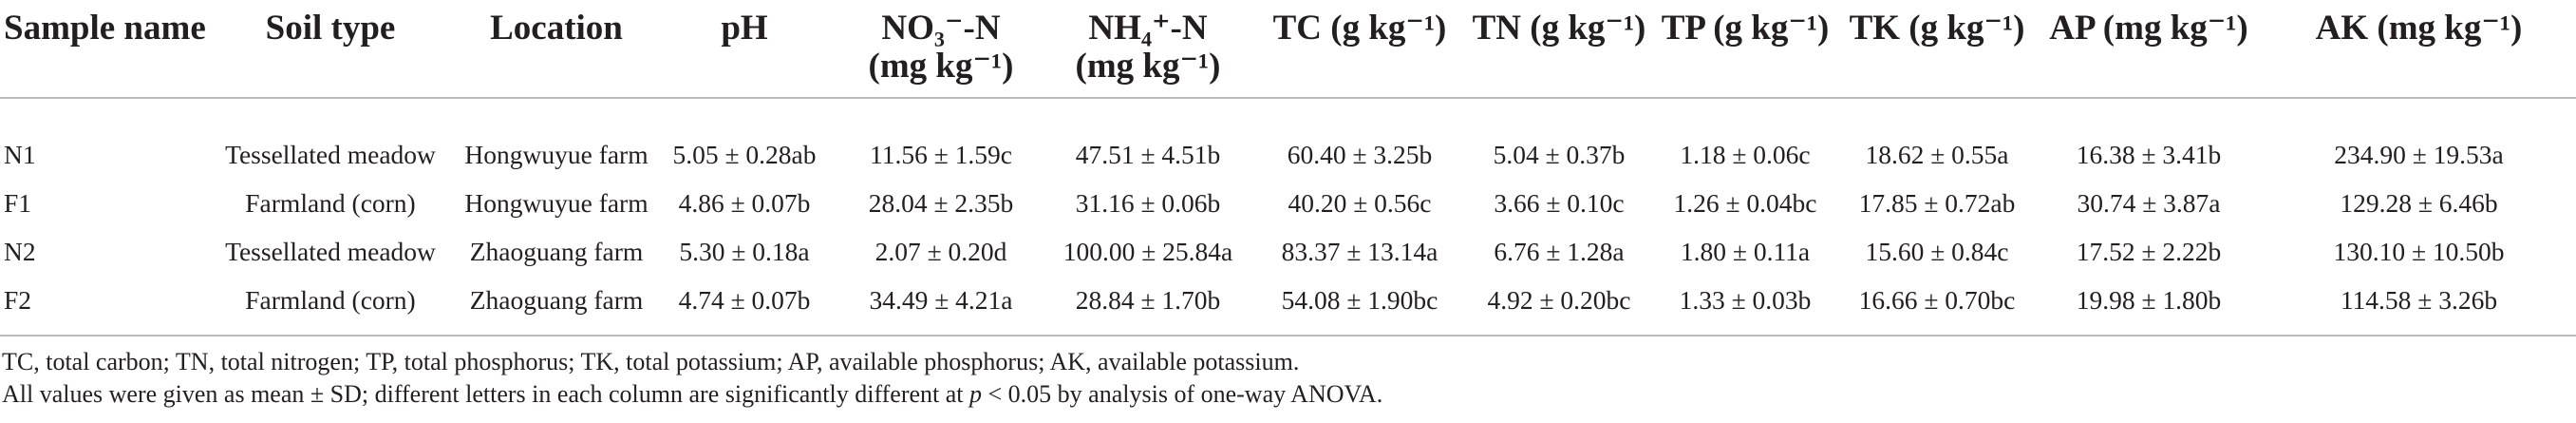 This screenshot has width=2576, height=423. I want to click on header-ammonium: NH₄⁺-N (mg kg⁻¹), so click(1148, 48).